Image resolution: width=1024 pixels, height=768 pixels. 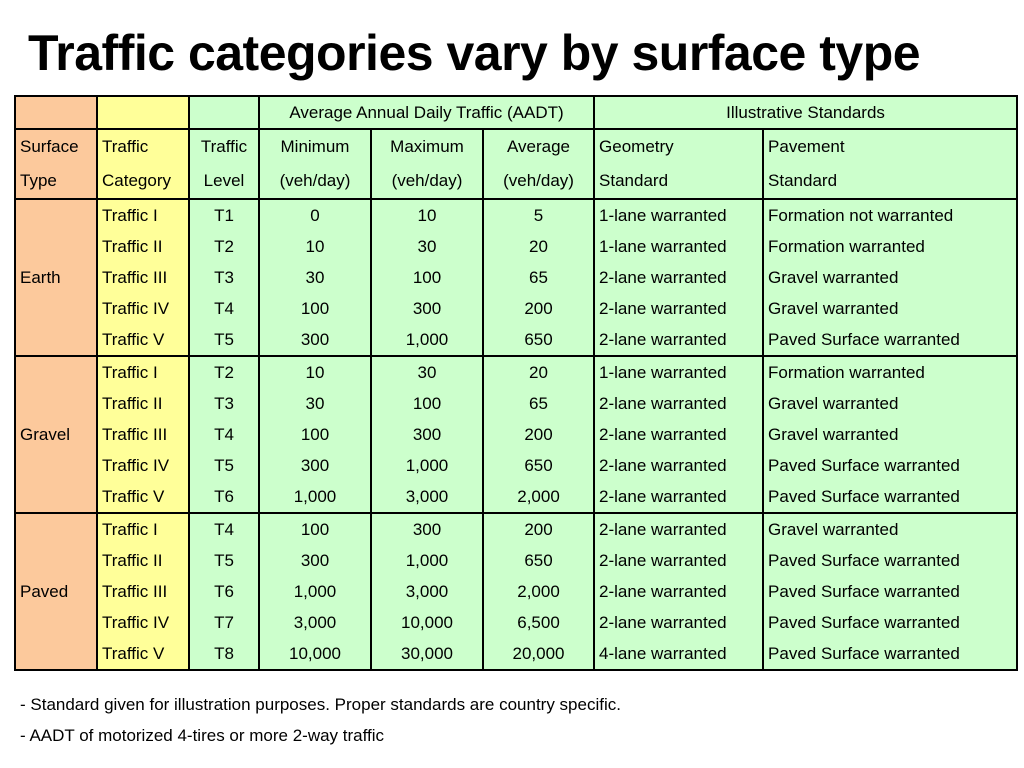 I want to click on maximum-cell: 10,000, so click(x=427, y=622).